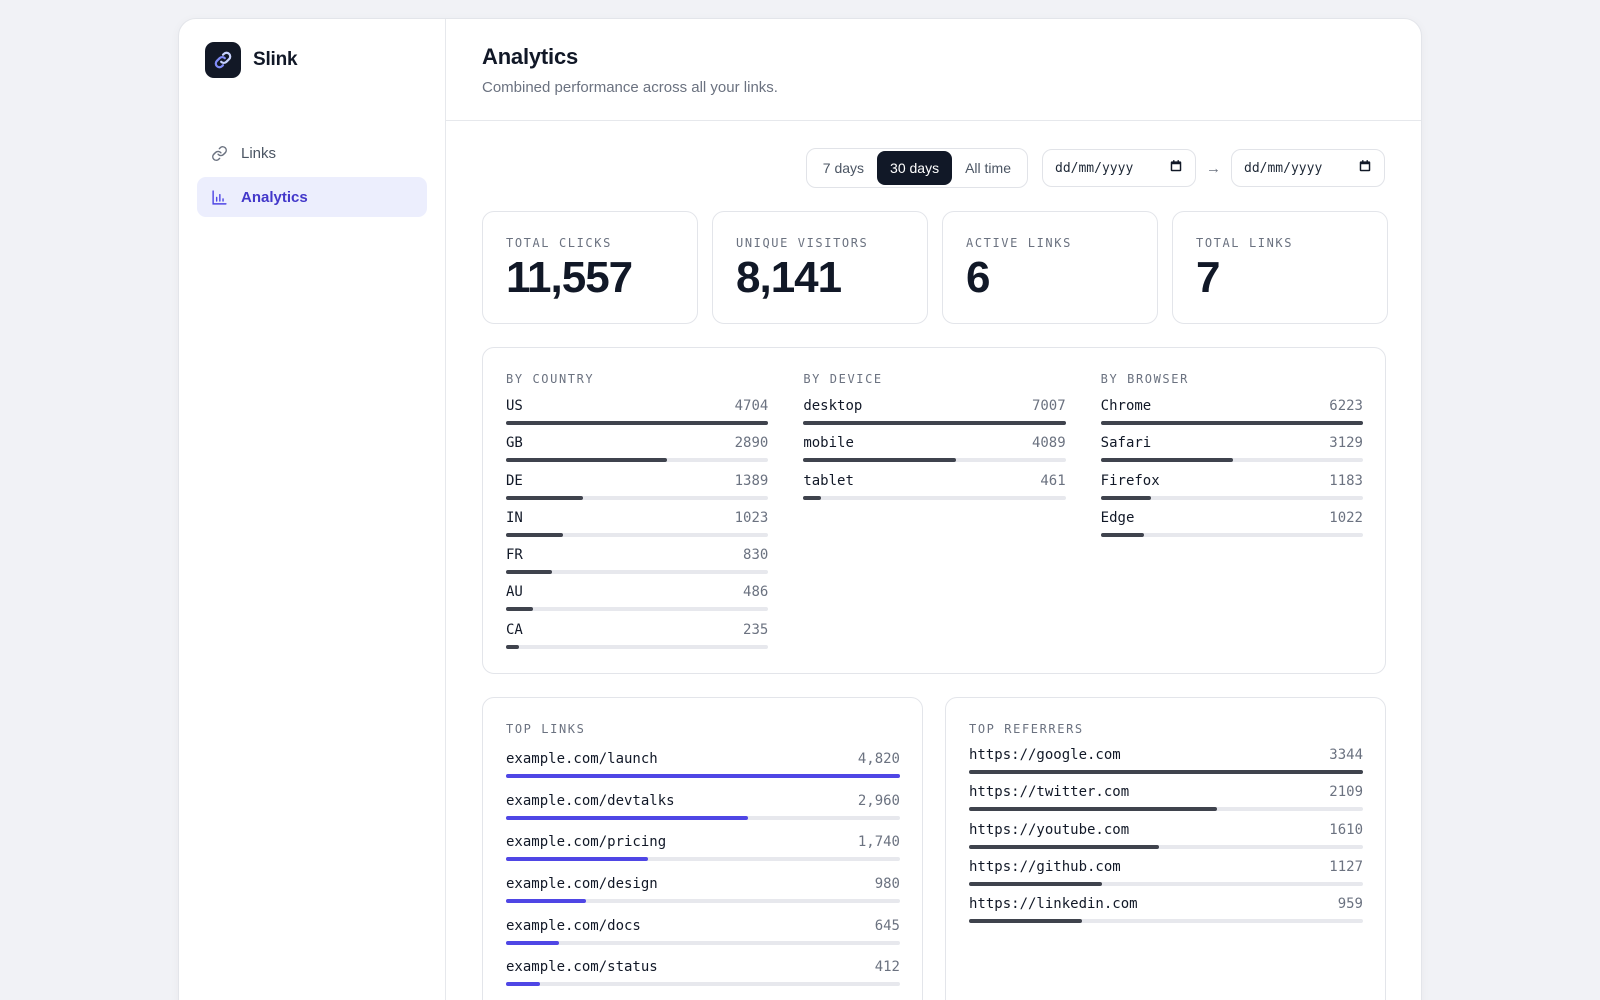 This screenshot has height=1000, width=1600. Describe the element at coordinates (559, 243) in the screenshot. I see `stat-label: TOTAL CLICKS` at that location.